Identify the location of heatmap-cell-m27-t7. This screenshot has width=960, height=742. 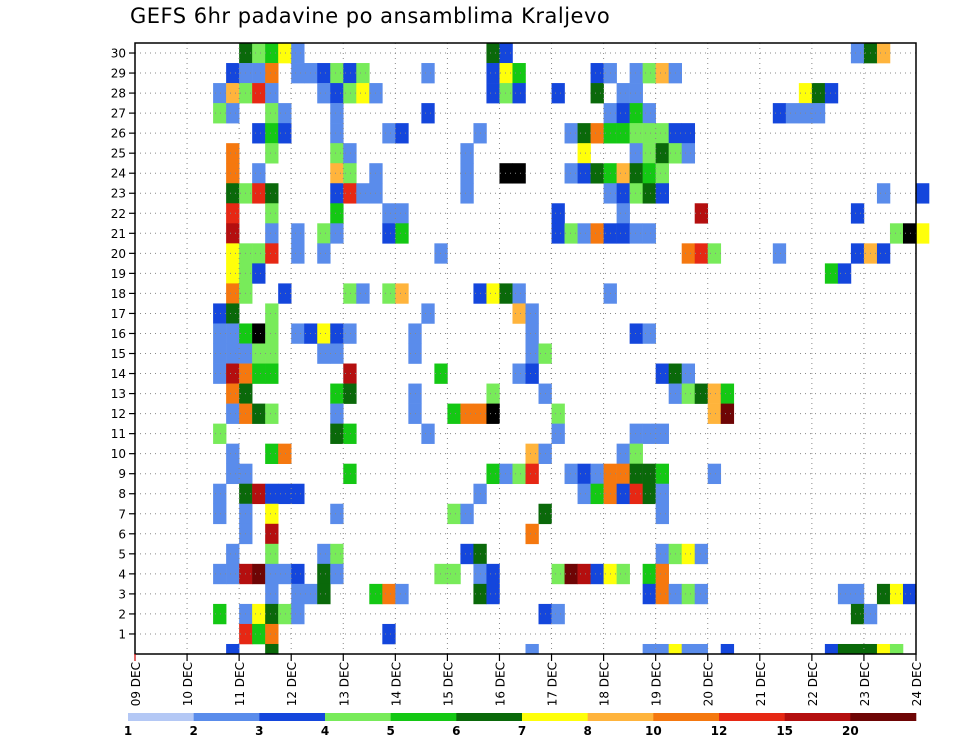
(233, 113).